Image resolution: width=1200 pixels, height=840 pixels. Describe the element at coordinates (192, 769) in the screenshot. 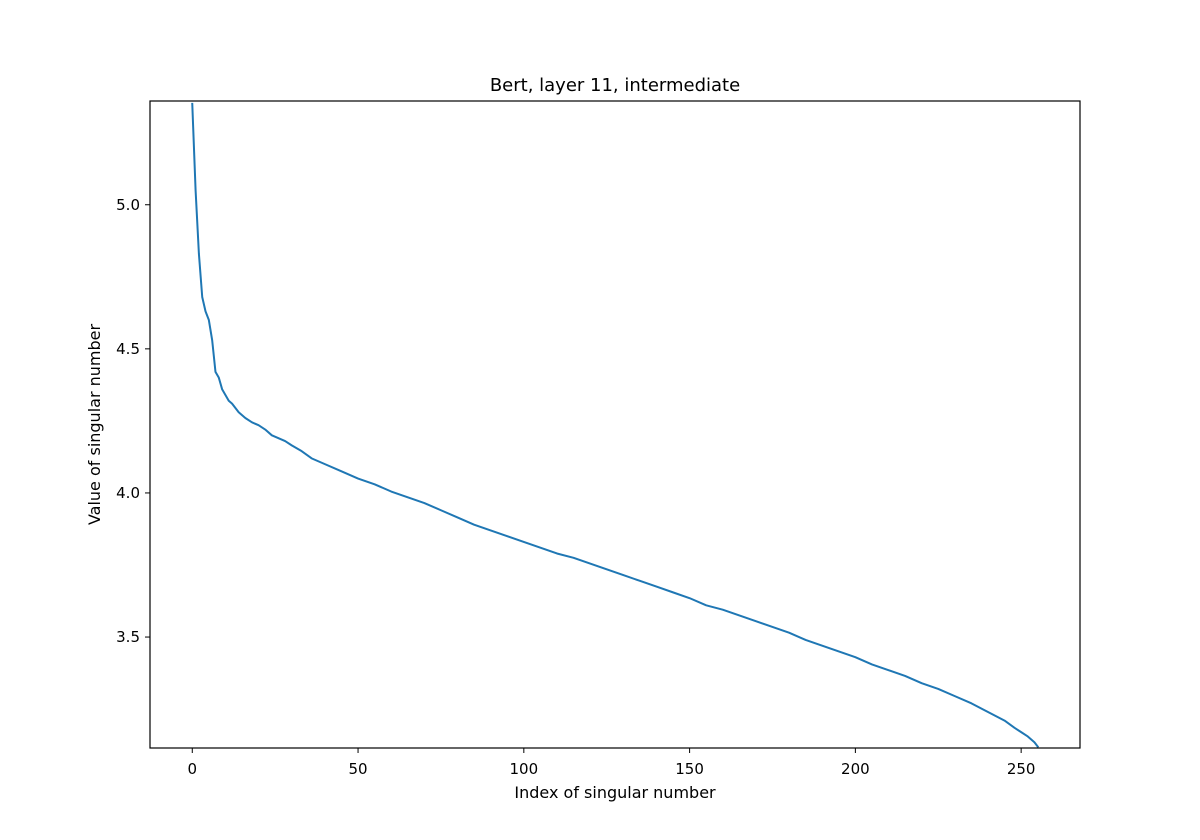

I see `x-tick-label: 0` at that location.